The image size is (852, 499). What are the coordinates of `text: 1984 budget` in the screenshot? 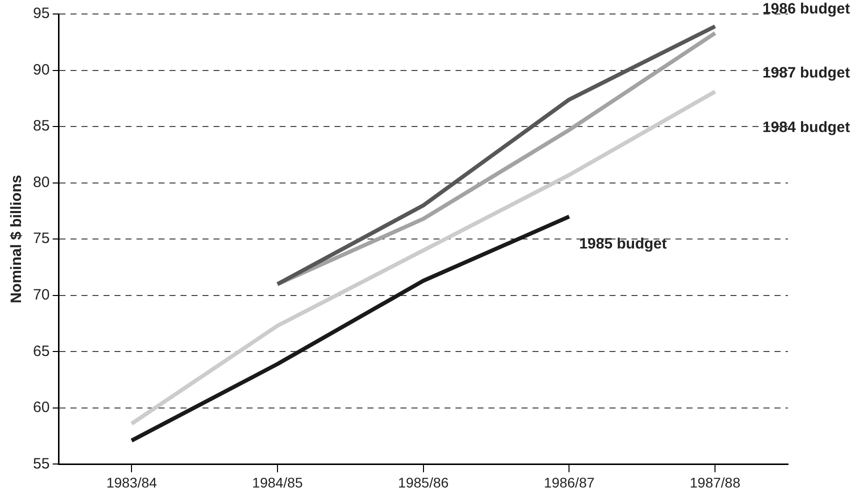 It's located at (806, 127).